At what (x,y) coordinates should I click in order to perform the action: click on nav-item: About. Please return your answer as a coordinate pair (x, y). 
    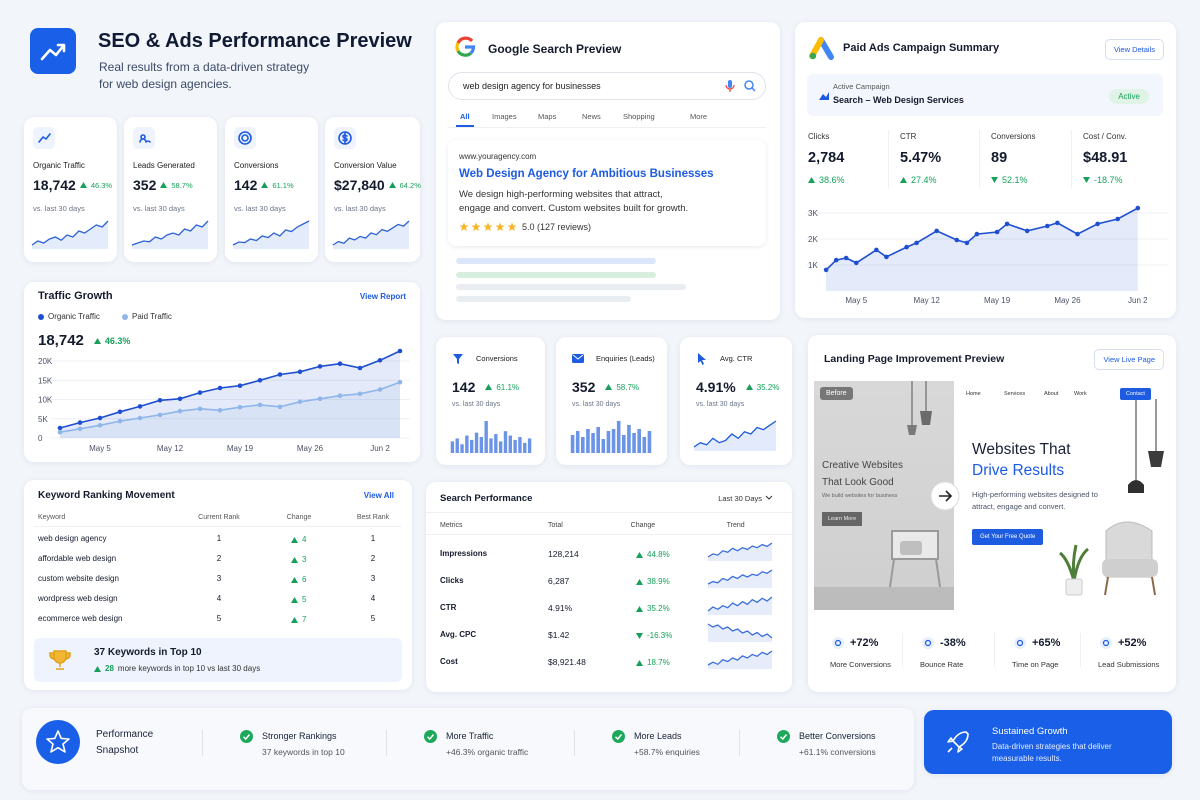
    Looking at the image, I should click on (1051, 394).